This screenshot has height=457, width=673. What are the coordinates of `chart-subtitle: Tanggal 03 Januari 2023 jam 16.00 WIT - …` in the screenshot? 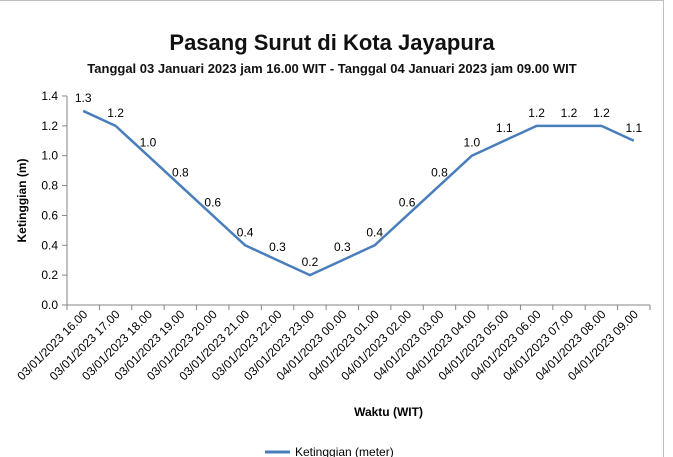 It's located at (332, 68).